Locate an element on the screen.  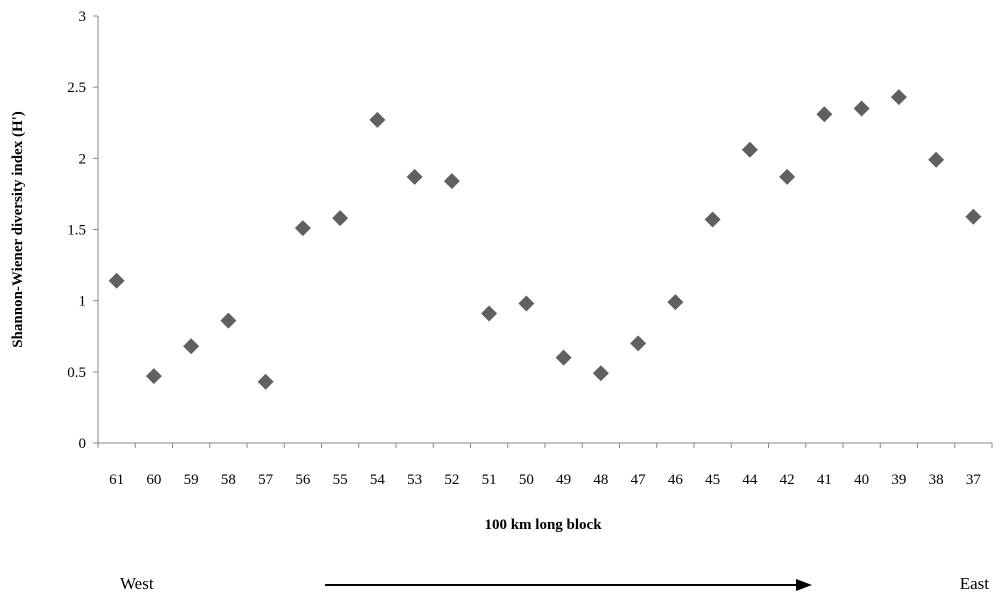
x-tick-label: 45 is located at coordinates (712, 480).